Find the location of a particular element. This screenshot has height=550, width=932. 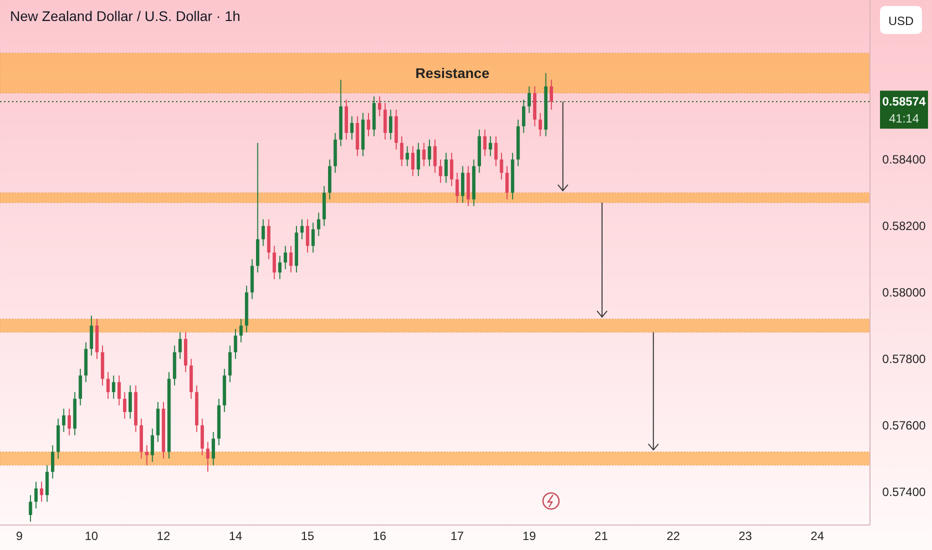

band-label: Resistance is located at coordinates (452, 73).